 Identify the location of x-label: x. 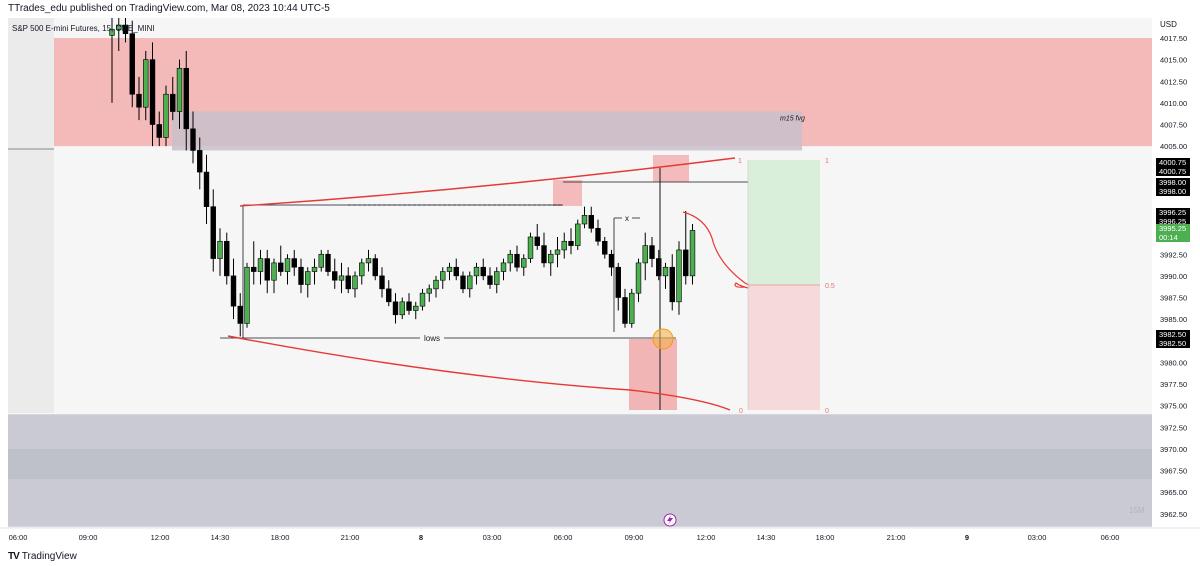
(627, 218).